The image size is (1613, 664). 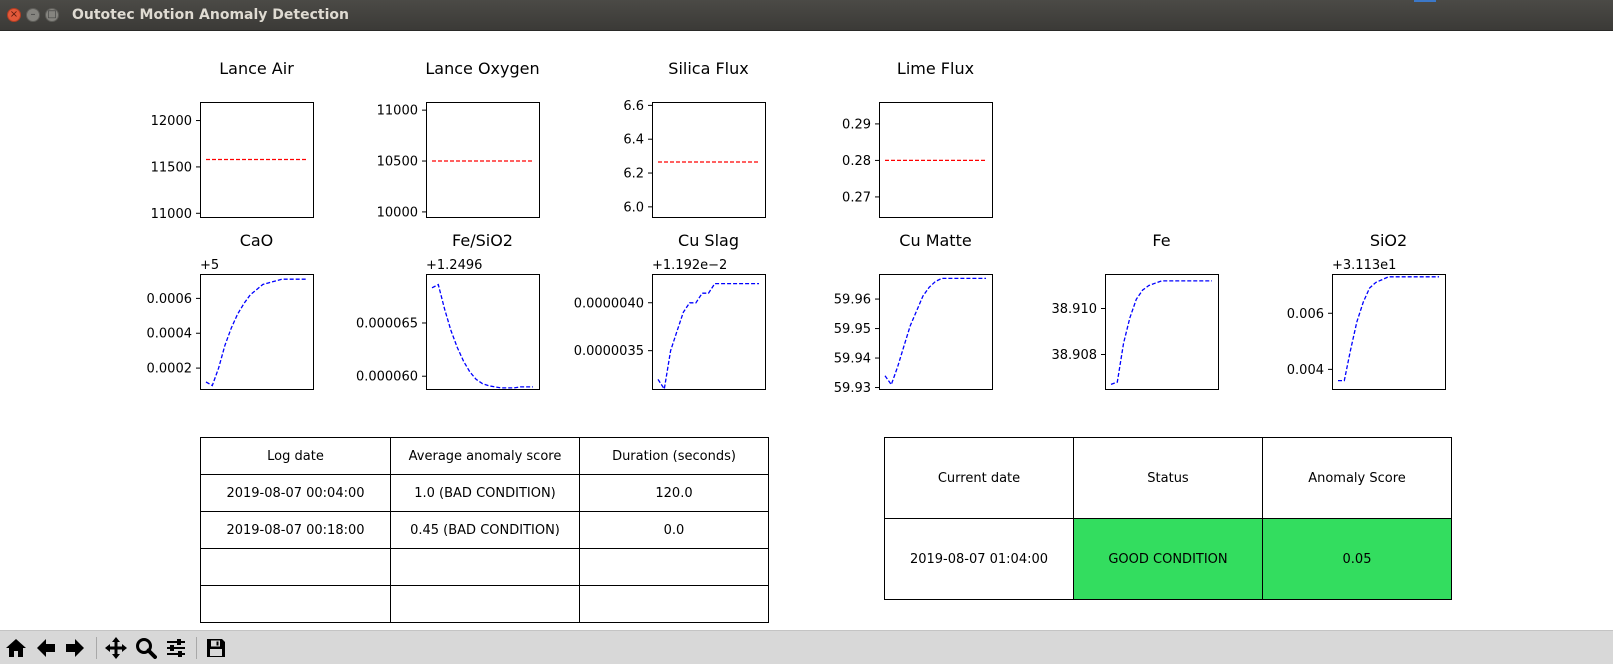 I want to click on subplot: Fe 38.908 38.910, so click(x=1135, y=310).